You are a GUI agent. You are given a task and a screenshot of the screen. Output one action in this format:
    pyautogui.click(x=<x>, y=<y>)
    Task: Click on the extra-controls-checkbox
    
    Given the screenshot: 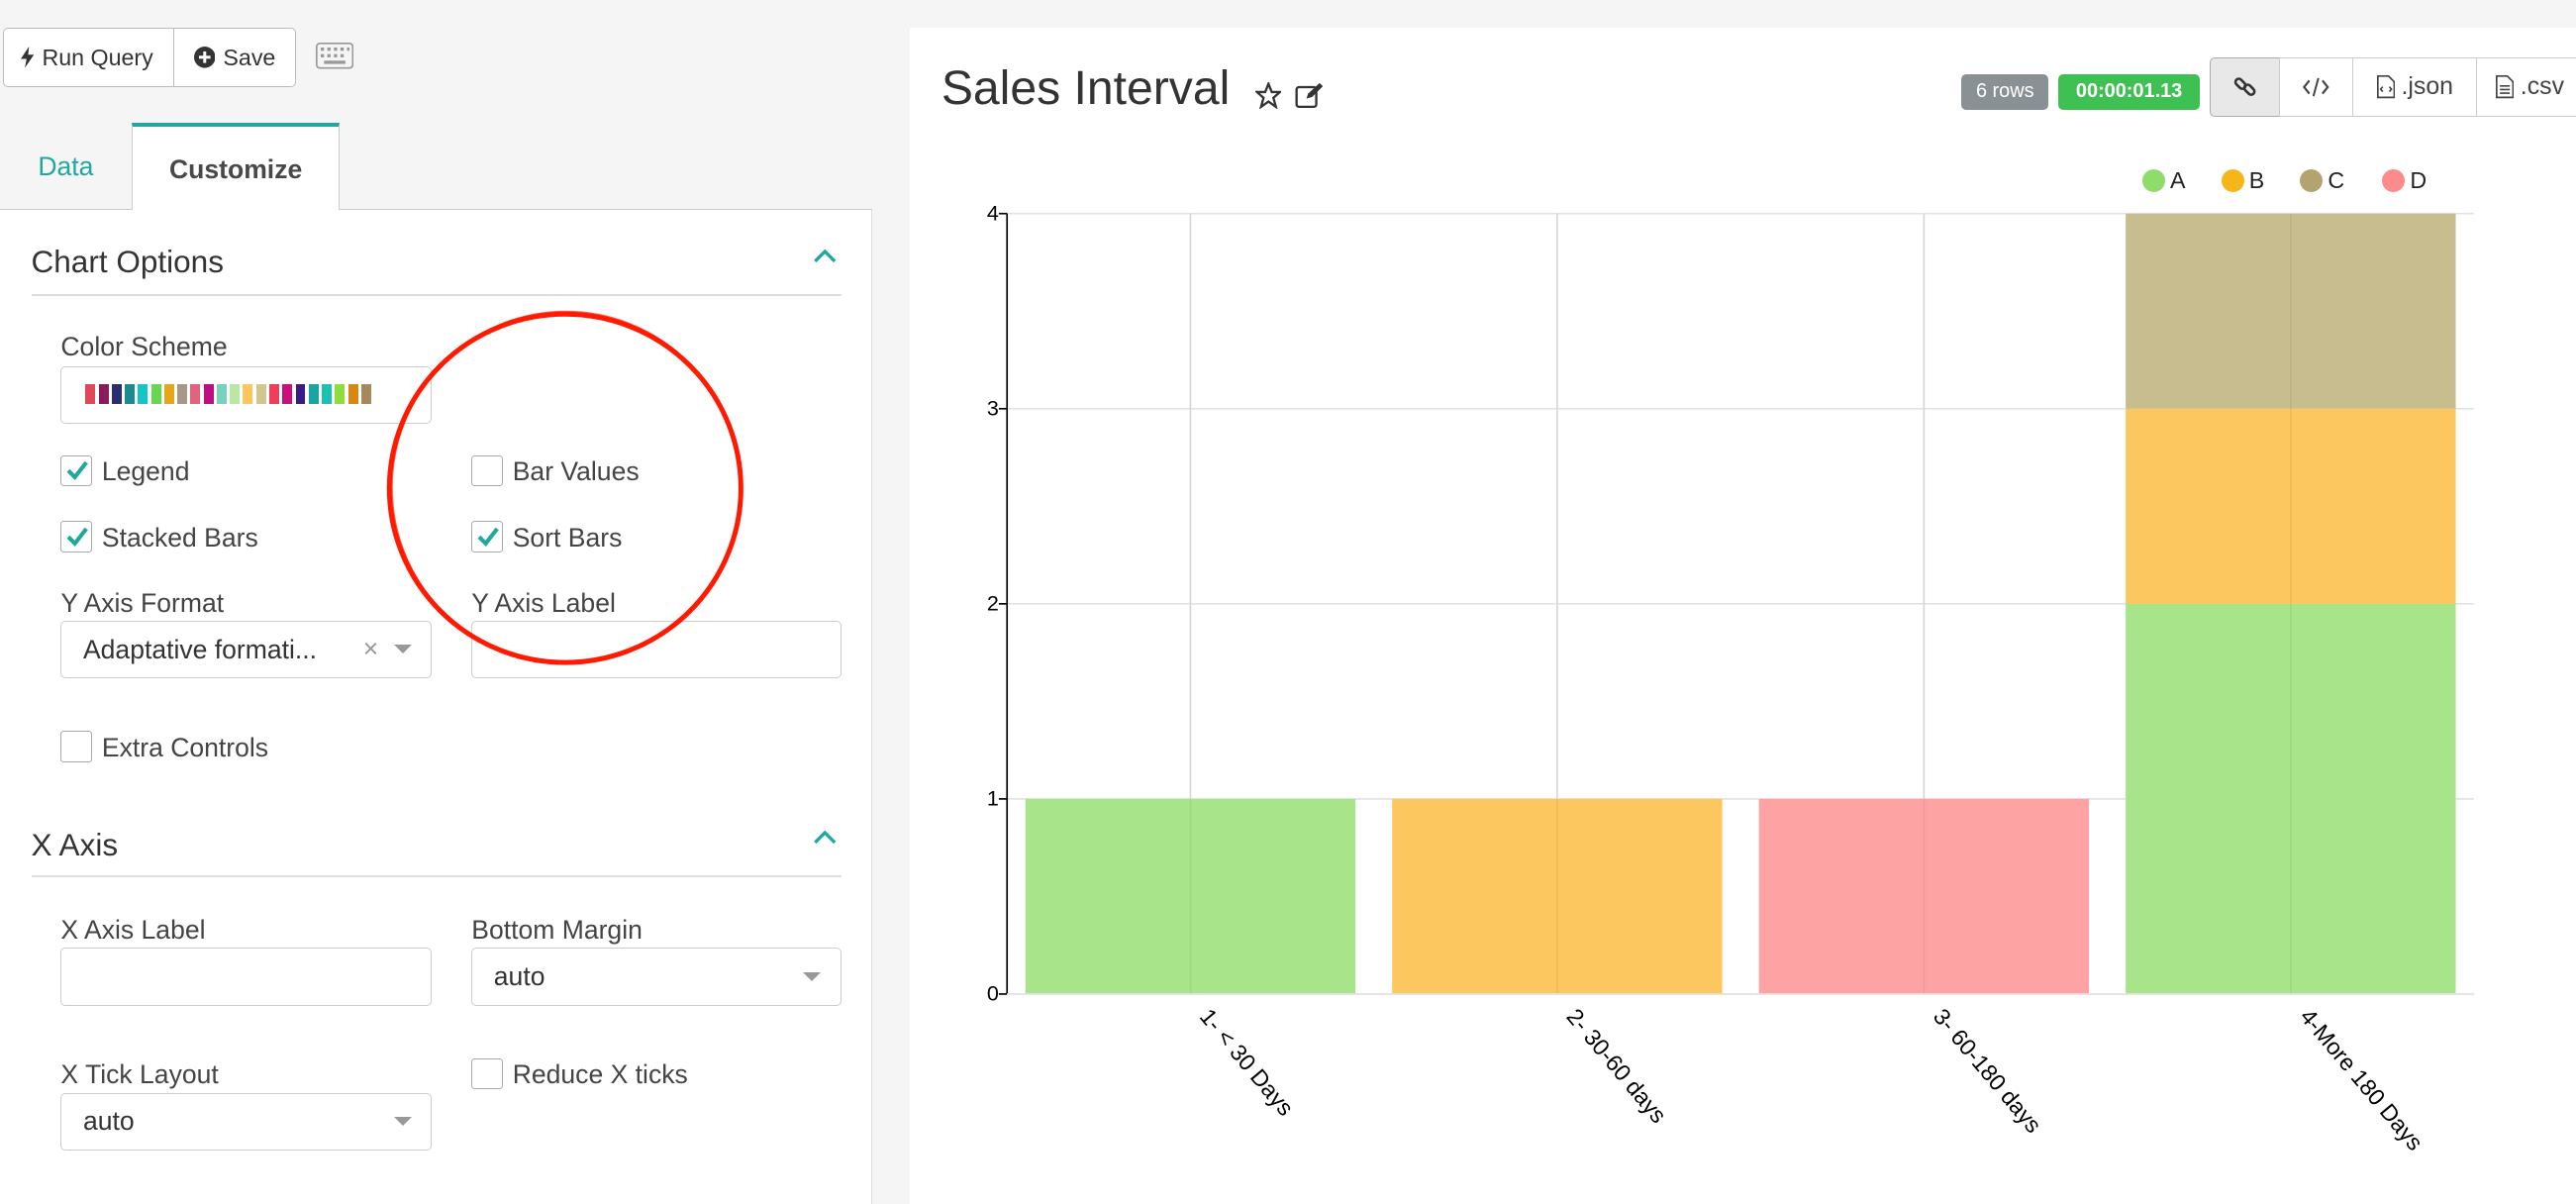 What is the action you would take?
    pyautogui.click(x=76, y=746)
    